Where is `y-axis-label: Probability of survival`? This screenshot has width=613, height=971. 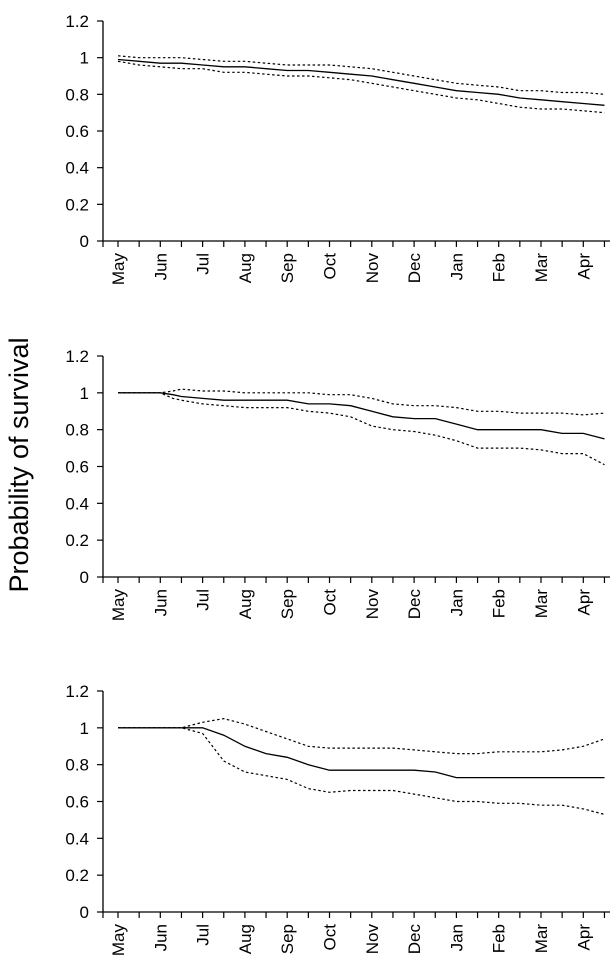
y-axis-label: Probability of survival is located at coordinates (19, 464).